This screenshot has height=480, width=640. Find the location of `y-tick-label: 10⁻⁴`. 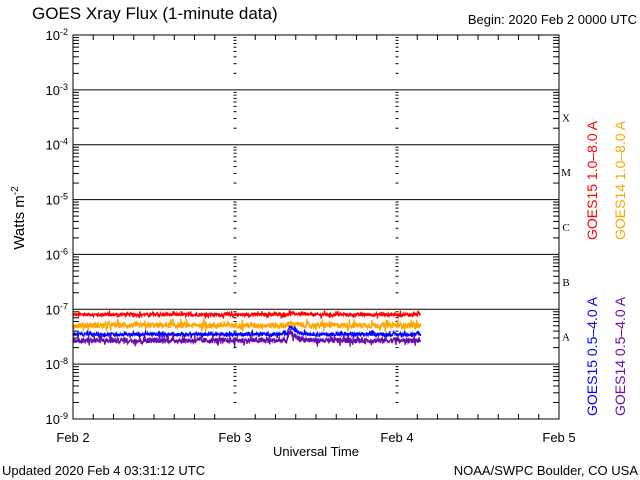

y-tick-label: 10⁻⁴ is located at coordinates (57, 145).